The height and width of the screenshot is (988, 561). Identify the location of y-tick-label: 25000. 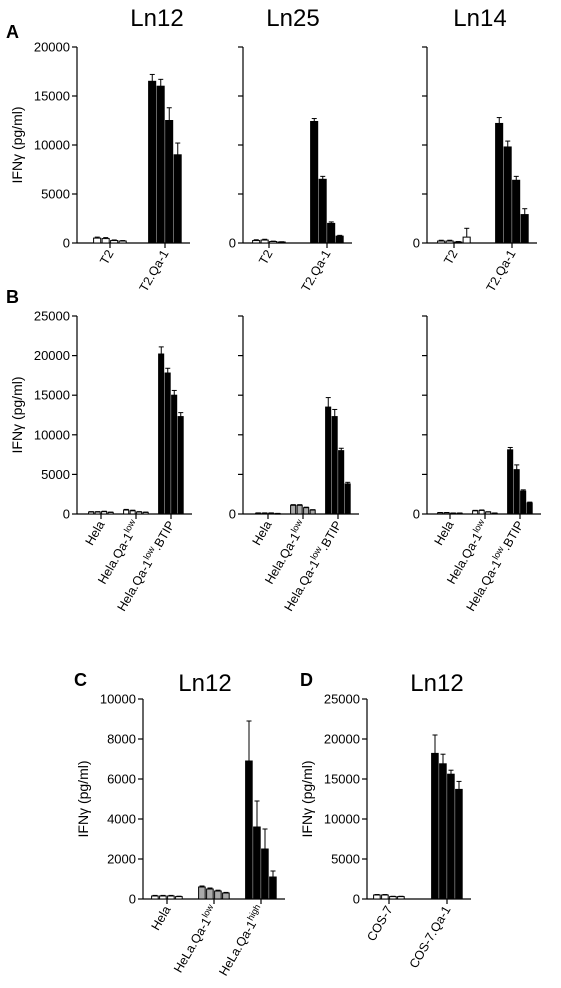
(52, 316).